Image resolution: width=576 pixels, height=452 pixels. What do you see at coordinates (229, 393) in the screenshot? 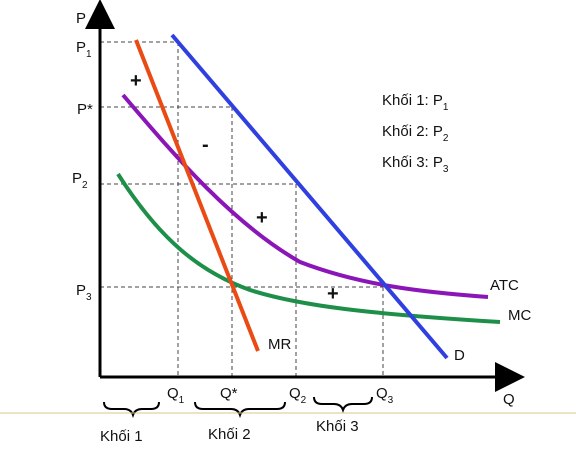
I see `tick-qstar: Q*` at bounding box center [229, 393].